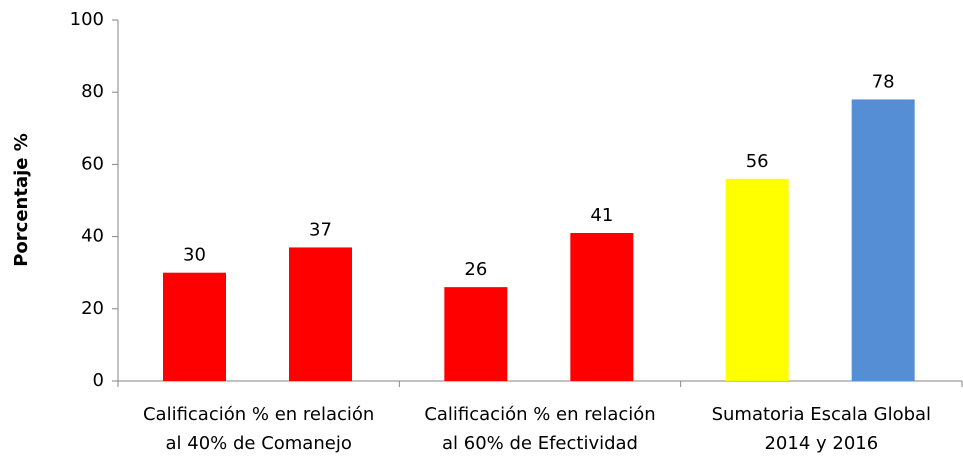 Image resolution: width=963 pixels, height=467 pixels. I want to click on y-tick-label: 20, so click(92, 308).